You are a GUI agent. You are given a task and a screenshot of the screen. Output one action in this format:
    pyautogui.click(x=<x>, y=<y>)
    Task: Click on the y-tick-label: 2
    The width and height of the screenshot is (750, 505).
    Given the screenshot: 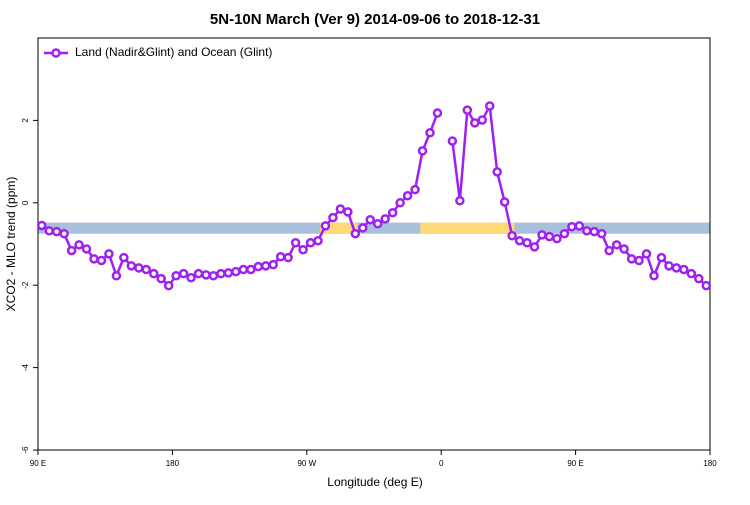 What is the action you would take?
    pyautogui.click(x=25, y=120)
    